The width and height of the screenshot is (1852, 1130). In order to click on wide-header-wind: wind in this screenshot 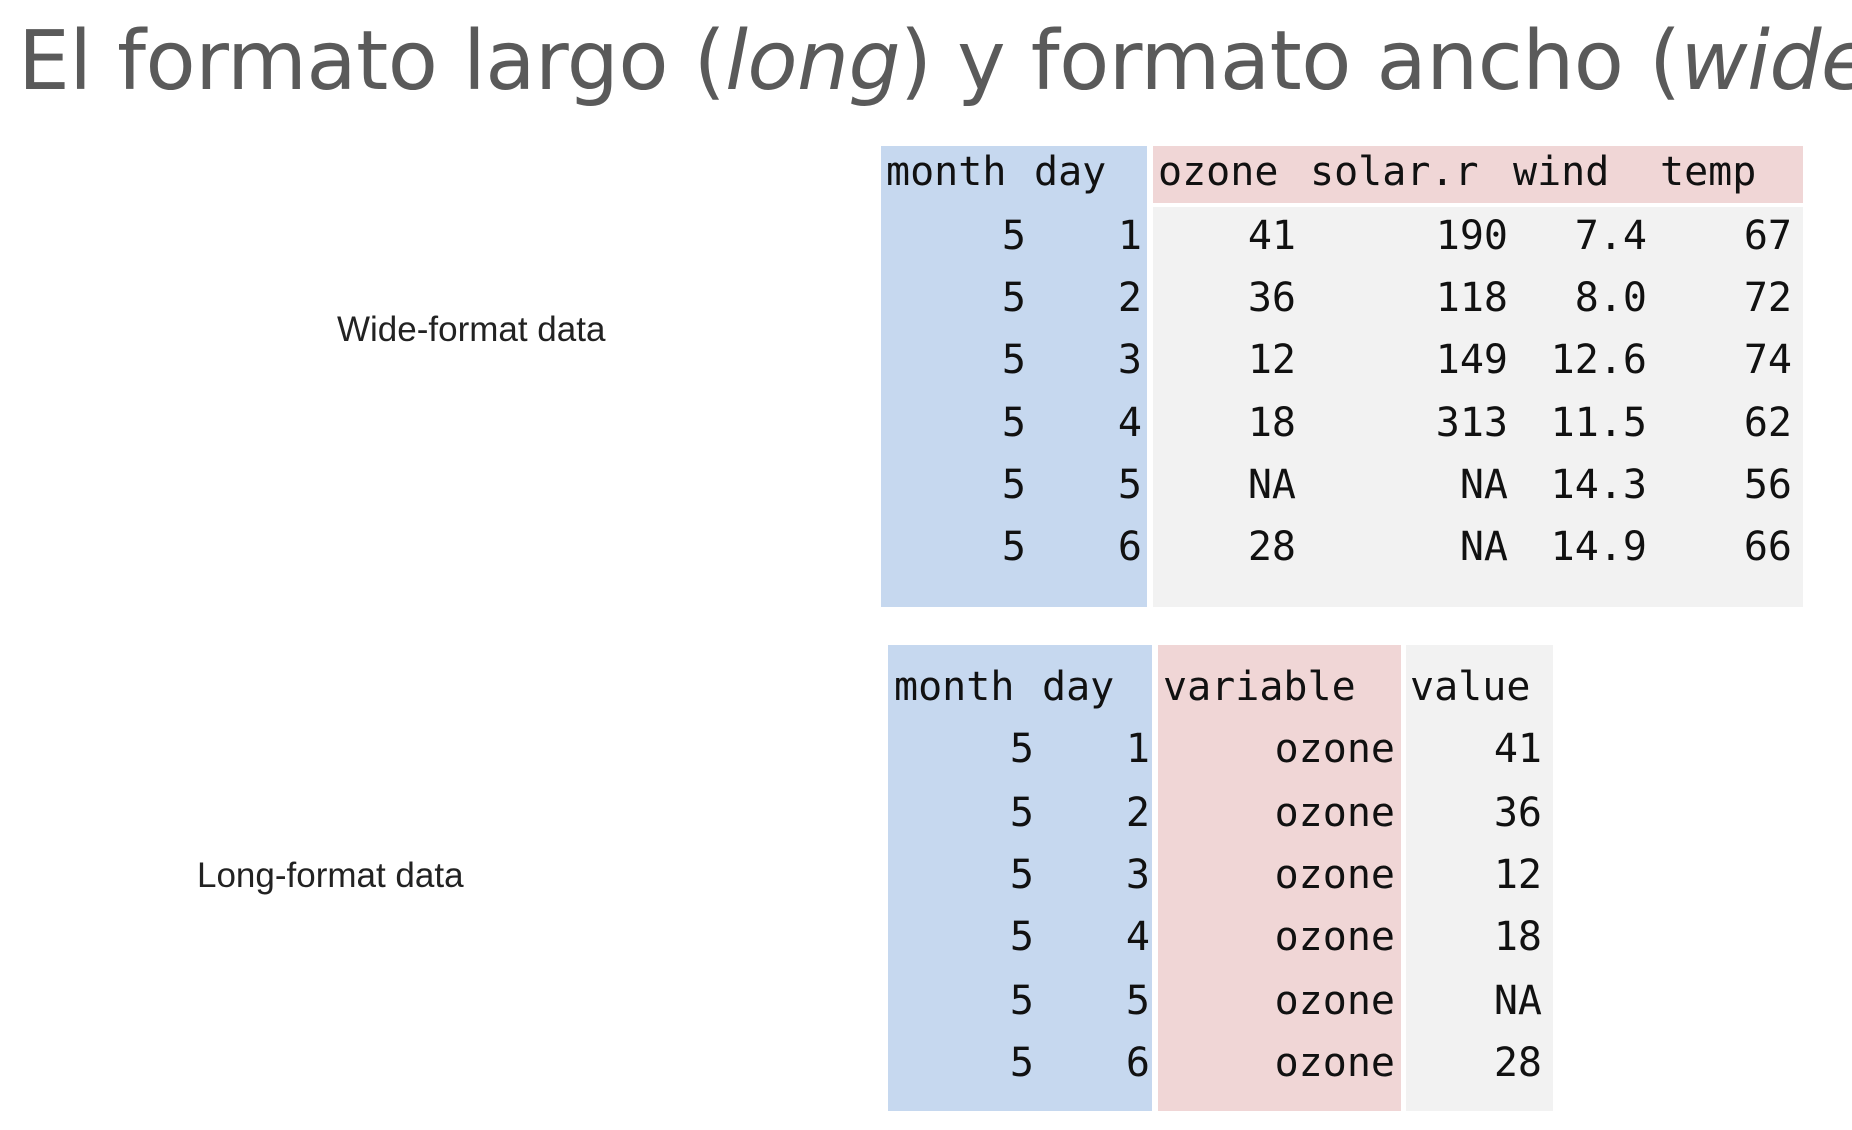, I will do `click(1561, 172)`.